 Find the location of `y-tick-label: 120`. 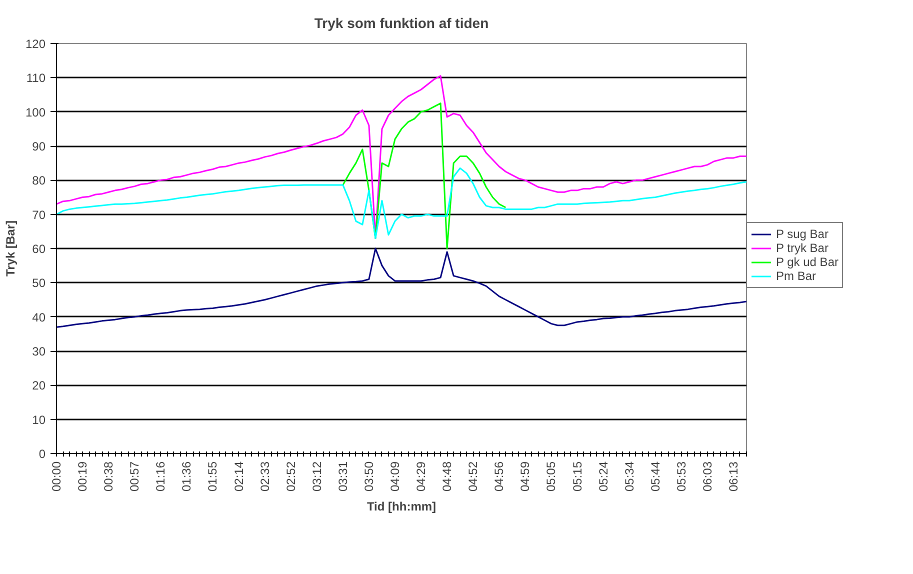

y-tick-label: 120 is located at coordinates (35, 44).